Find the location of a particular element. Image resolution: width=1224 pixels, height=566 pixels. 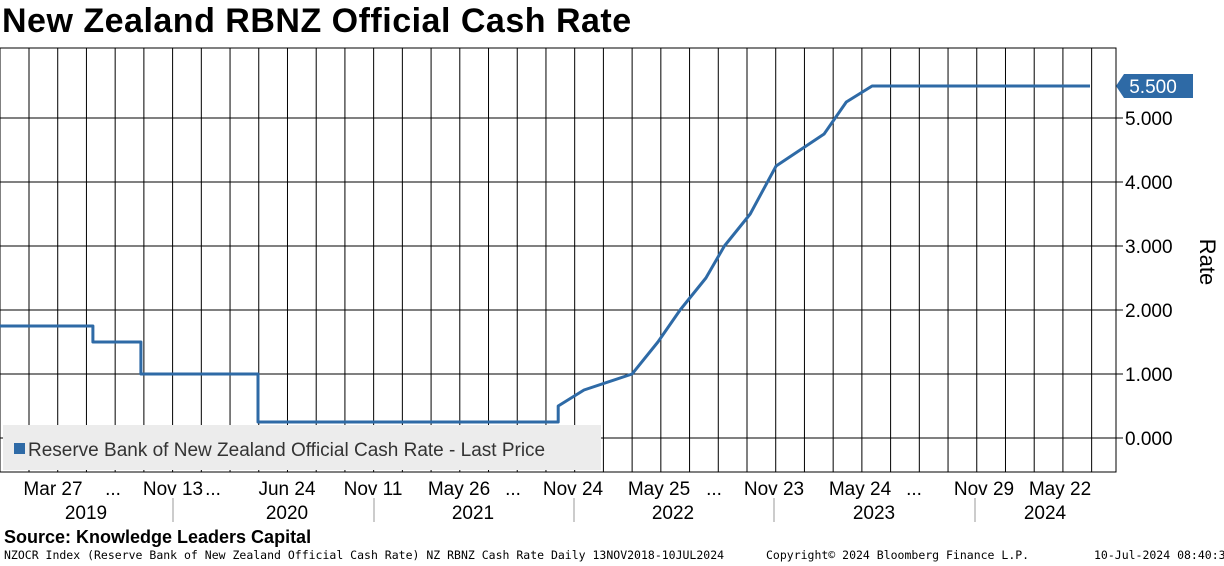

x-tick-label: May 25 is located at coordinates (659, 489).